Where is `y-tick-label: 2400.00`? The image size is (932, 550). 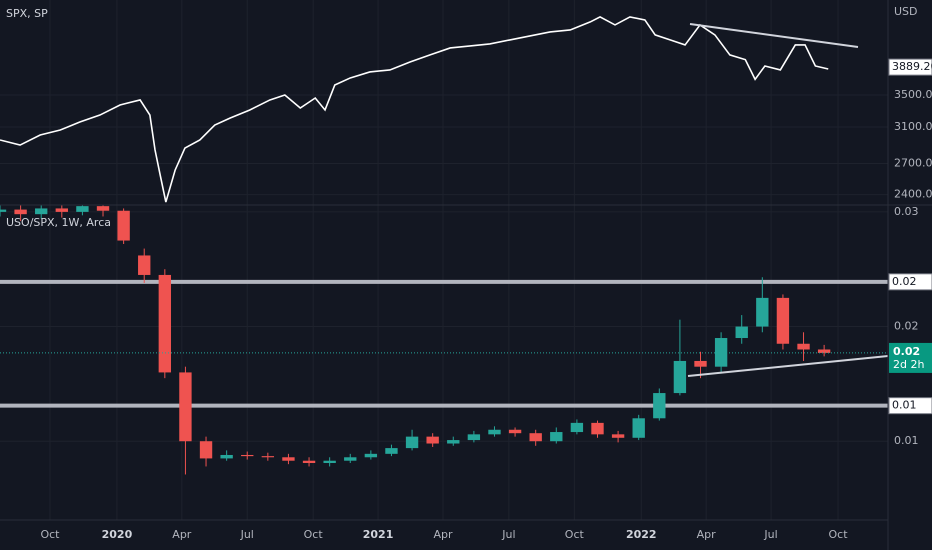 y-tick-label: 2400.00 is located at coordinates (913, 194).